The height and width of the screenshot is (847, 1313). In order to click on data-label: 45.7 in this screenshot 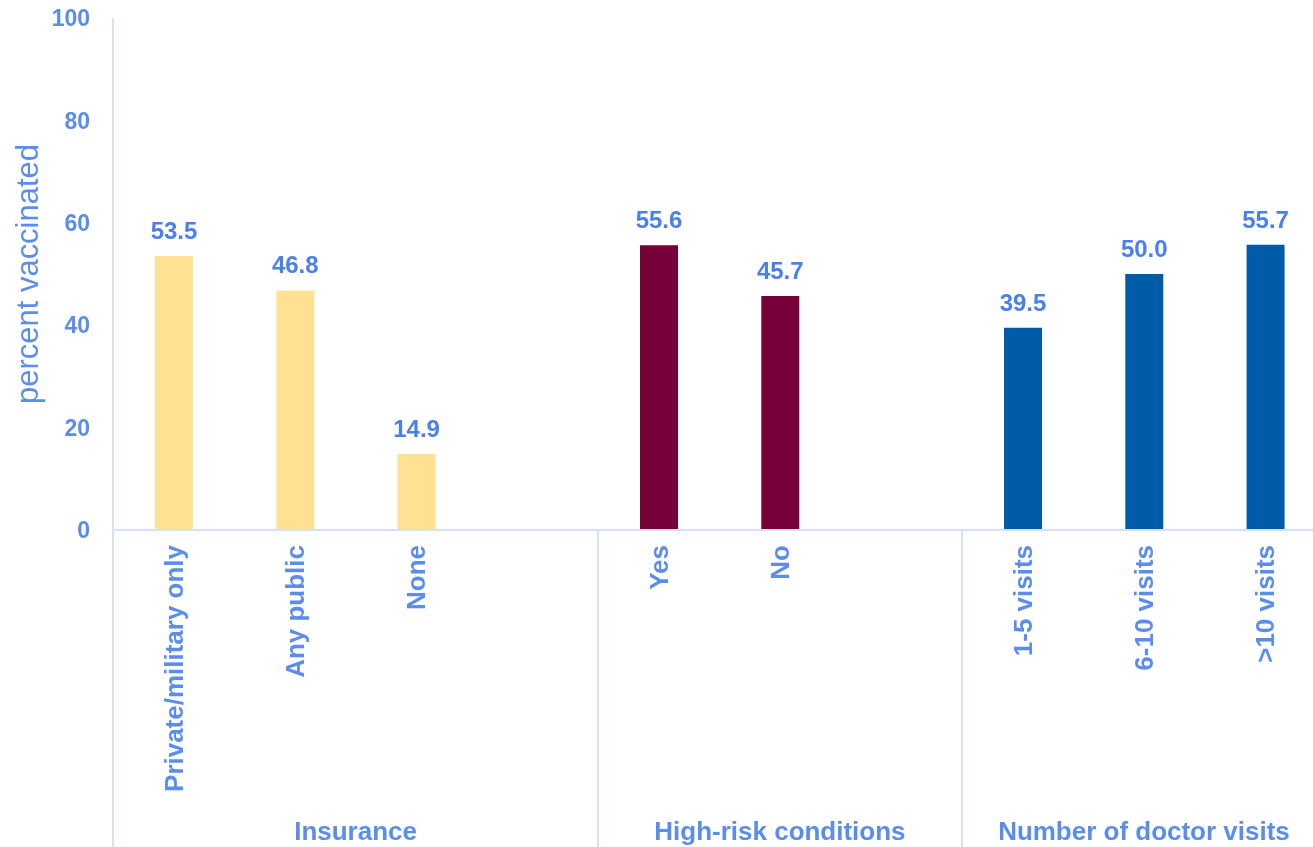, I will do `click(780, 271)`.